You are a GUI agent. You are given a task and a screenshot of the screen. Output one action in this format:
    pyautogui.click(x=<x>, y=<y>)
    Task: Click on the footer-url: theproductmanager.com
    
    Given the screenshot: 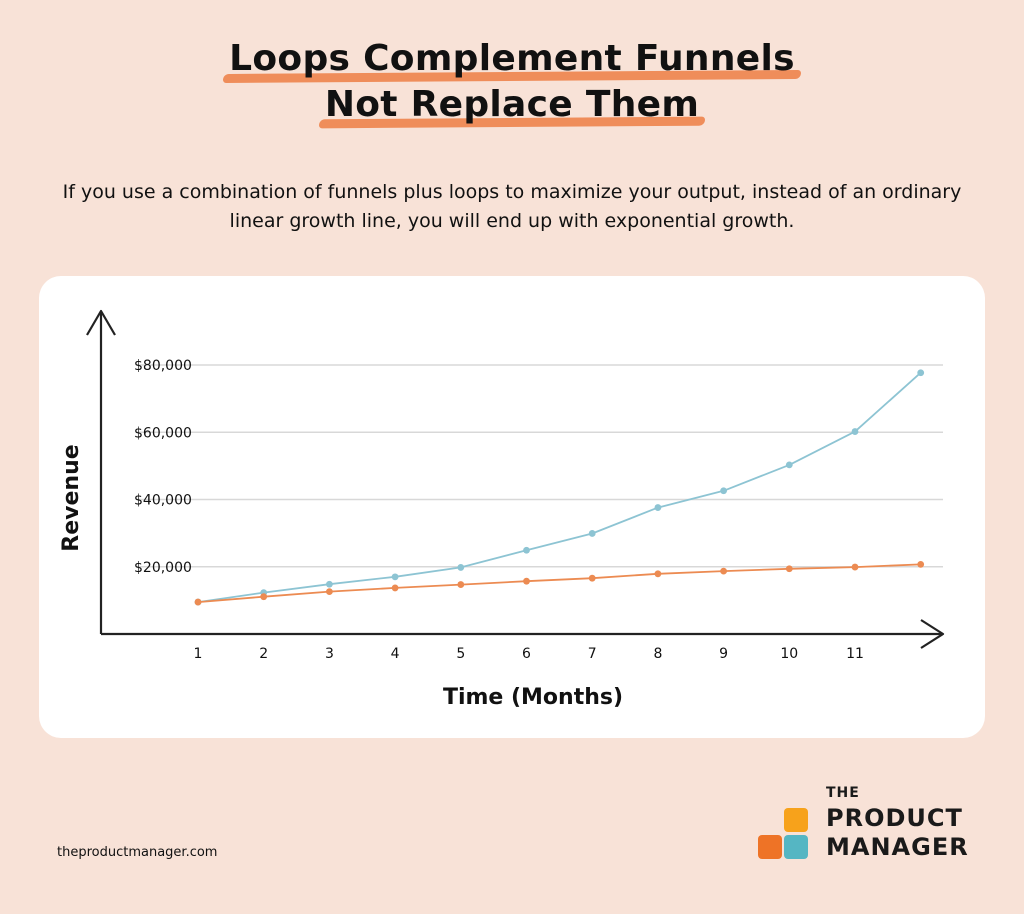 What is the action you would take?
    pyautogui.click(x=137, y=852)
    